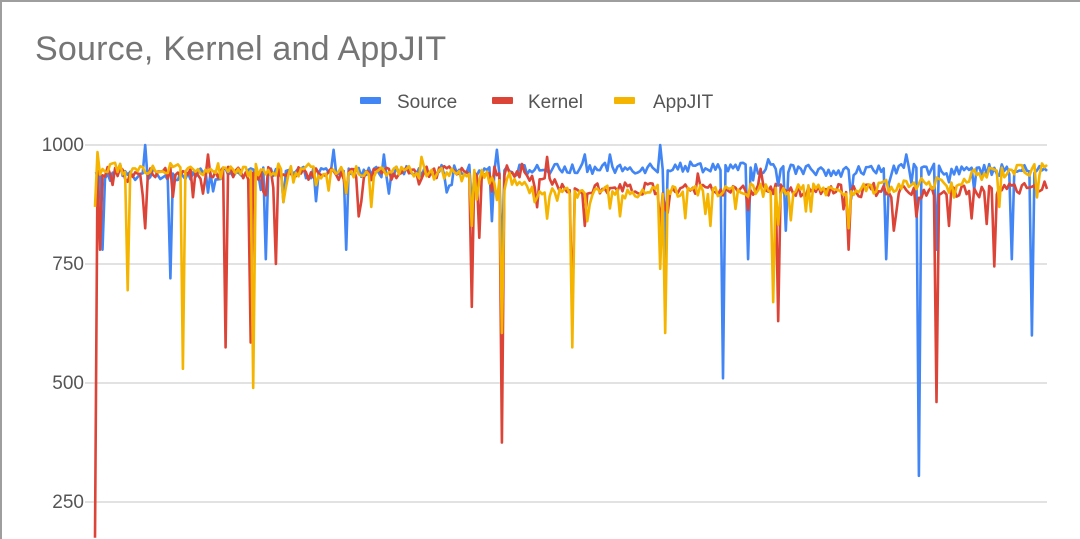  Describe the element at coordinates (241, 49) in the screenshot. I see `chart-title: Source, Kernel and AppJIT` at that location.